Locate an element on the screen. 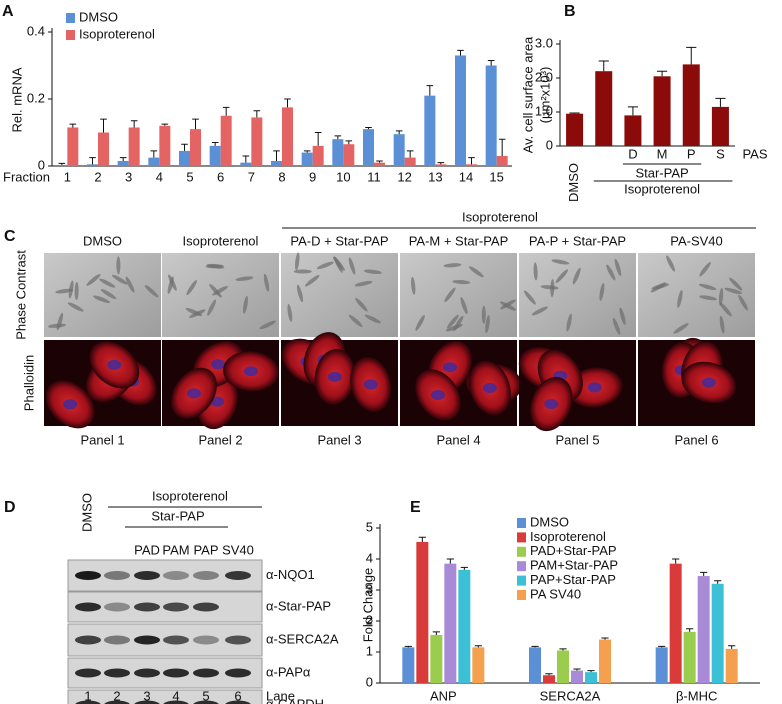 This screenshot has height=704, width=782. legend-label: Isoproterenol is located at coordinates (568, 536).